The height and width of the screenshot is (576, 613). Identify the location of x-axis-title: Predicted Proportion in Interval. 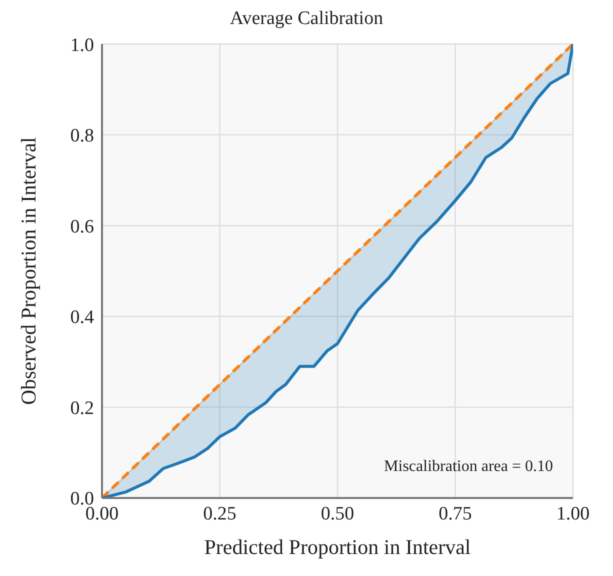
(337, 547).